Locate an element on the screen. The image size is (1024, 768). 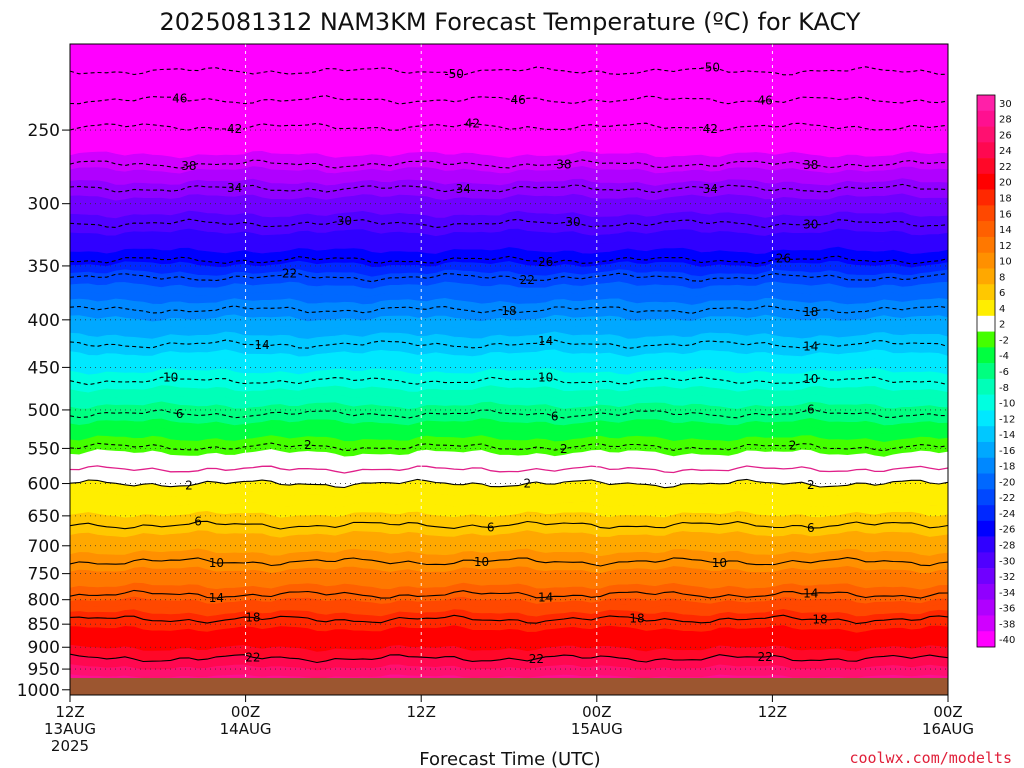
colorbar-label: 24 is located at coordinates (1005, 151).